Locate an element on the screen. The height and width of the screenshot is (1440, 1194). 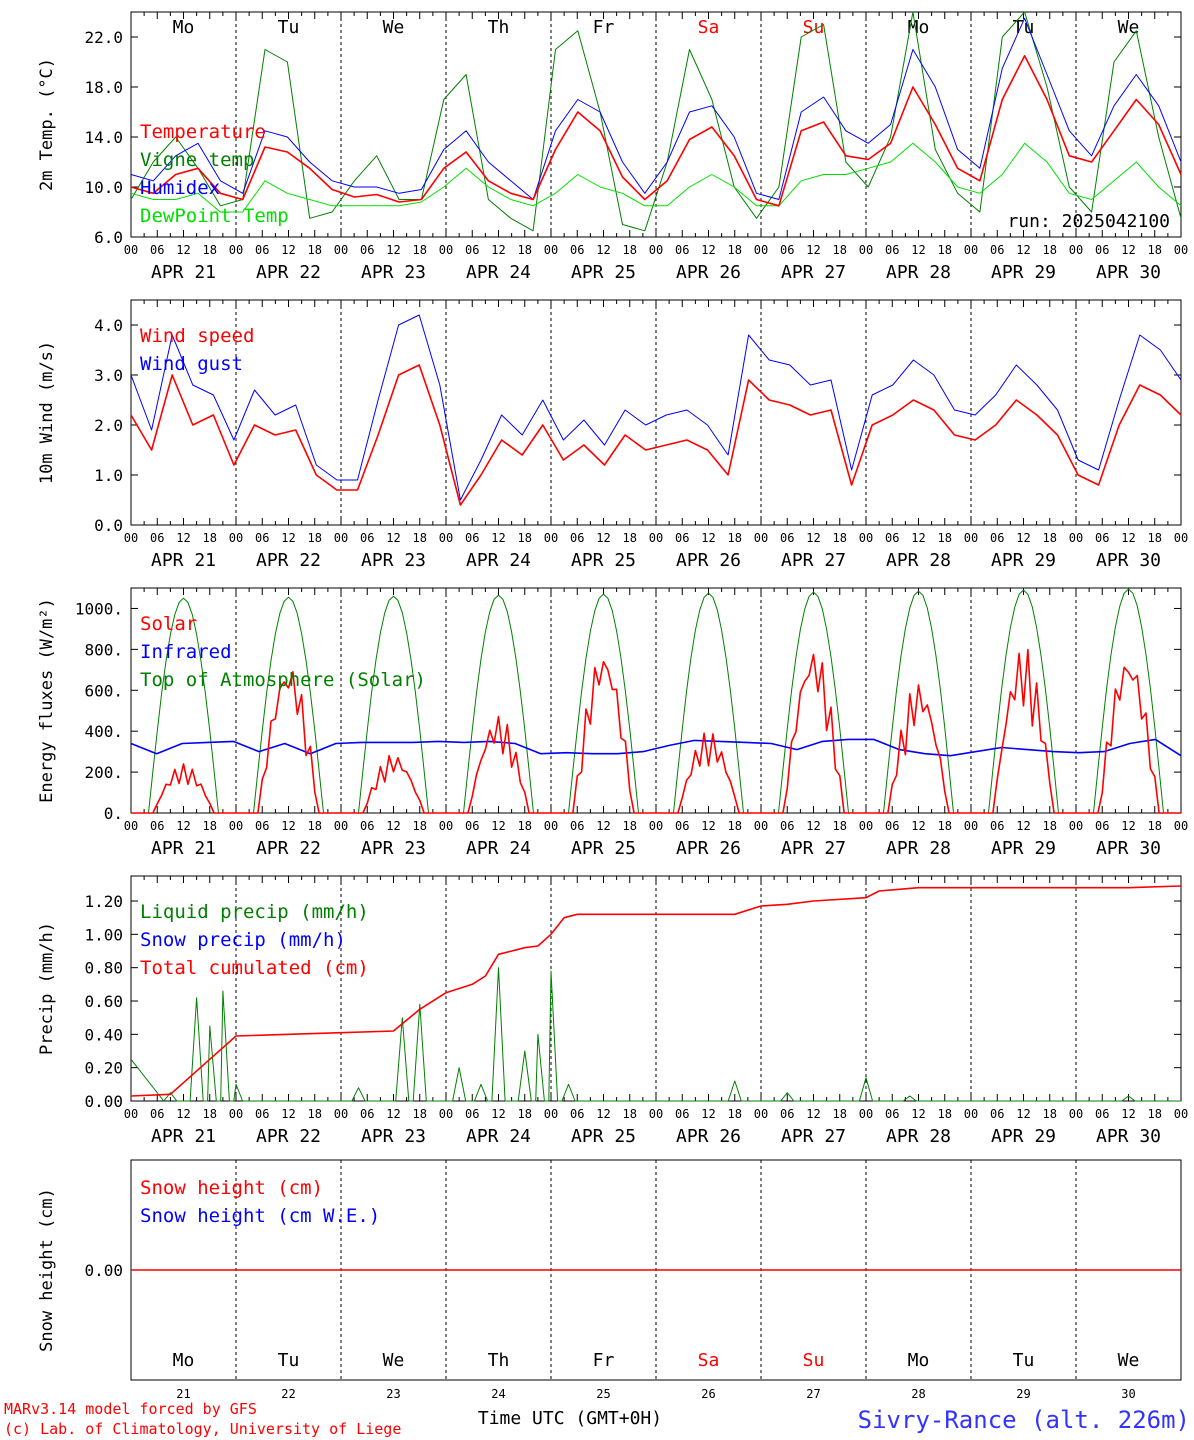
y-tick-label: 10.0 is located at coordinates (103, 187).